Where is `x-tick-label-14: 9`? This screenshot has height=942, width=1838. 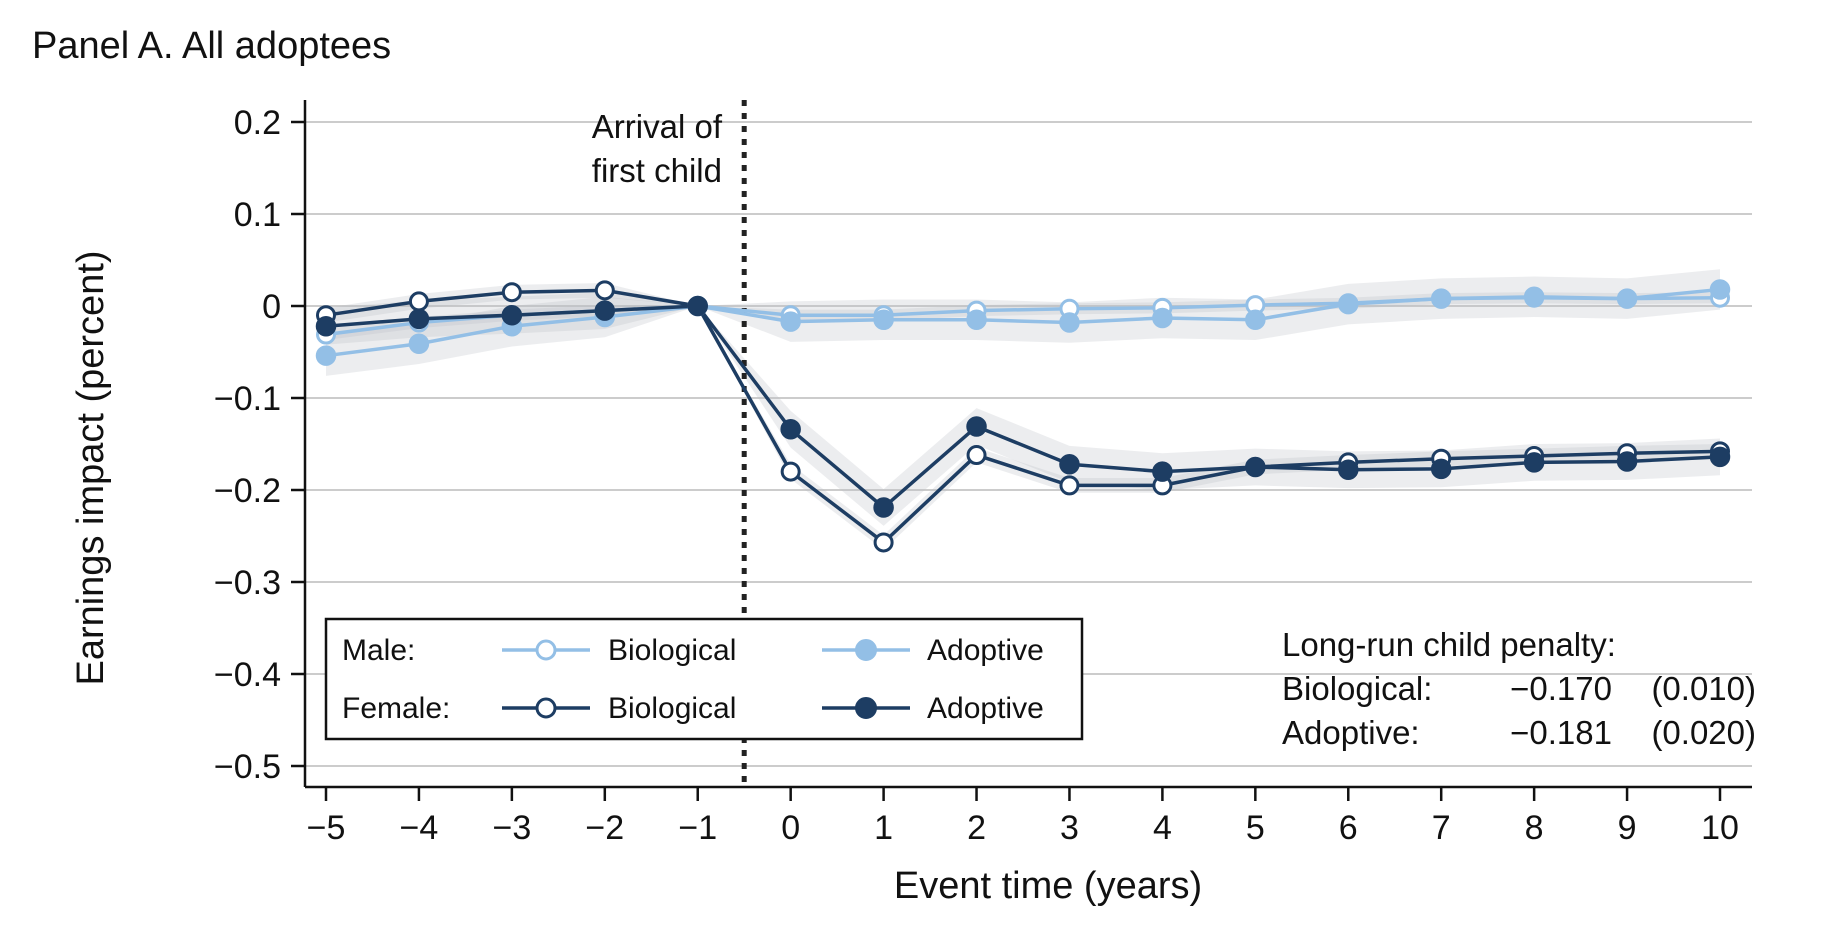
x-tick-label-14: 9 is located at coordinates (1627, 828).